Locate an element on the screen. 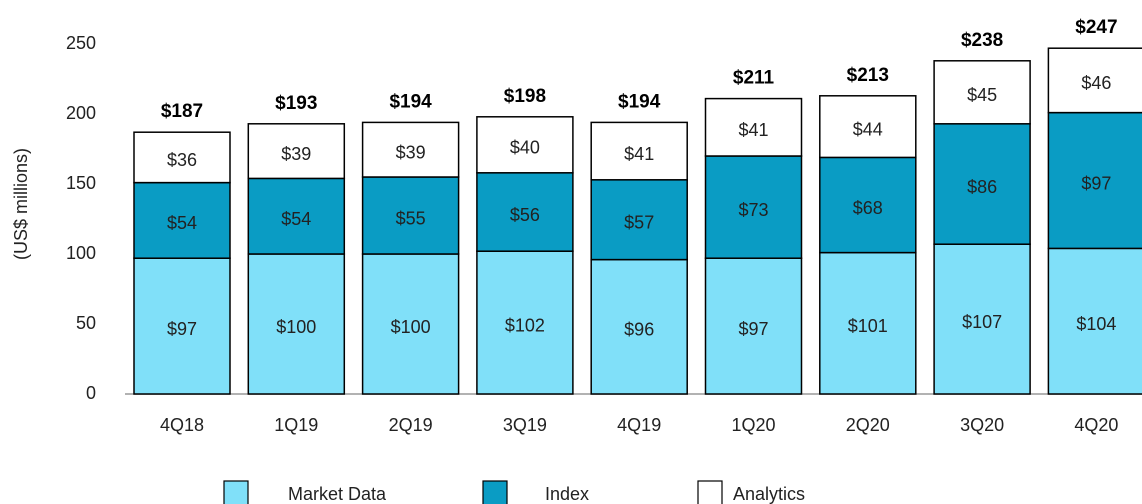  value-label: $86 is located at coordinates (982, 187).